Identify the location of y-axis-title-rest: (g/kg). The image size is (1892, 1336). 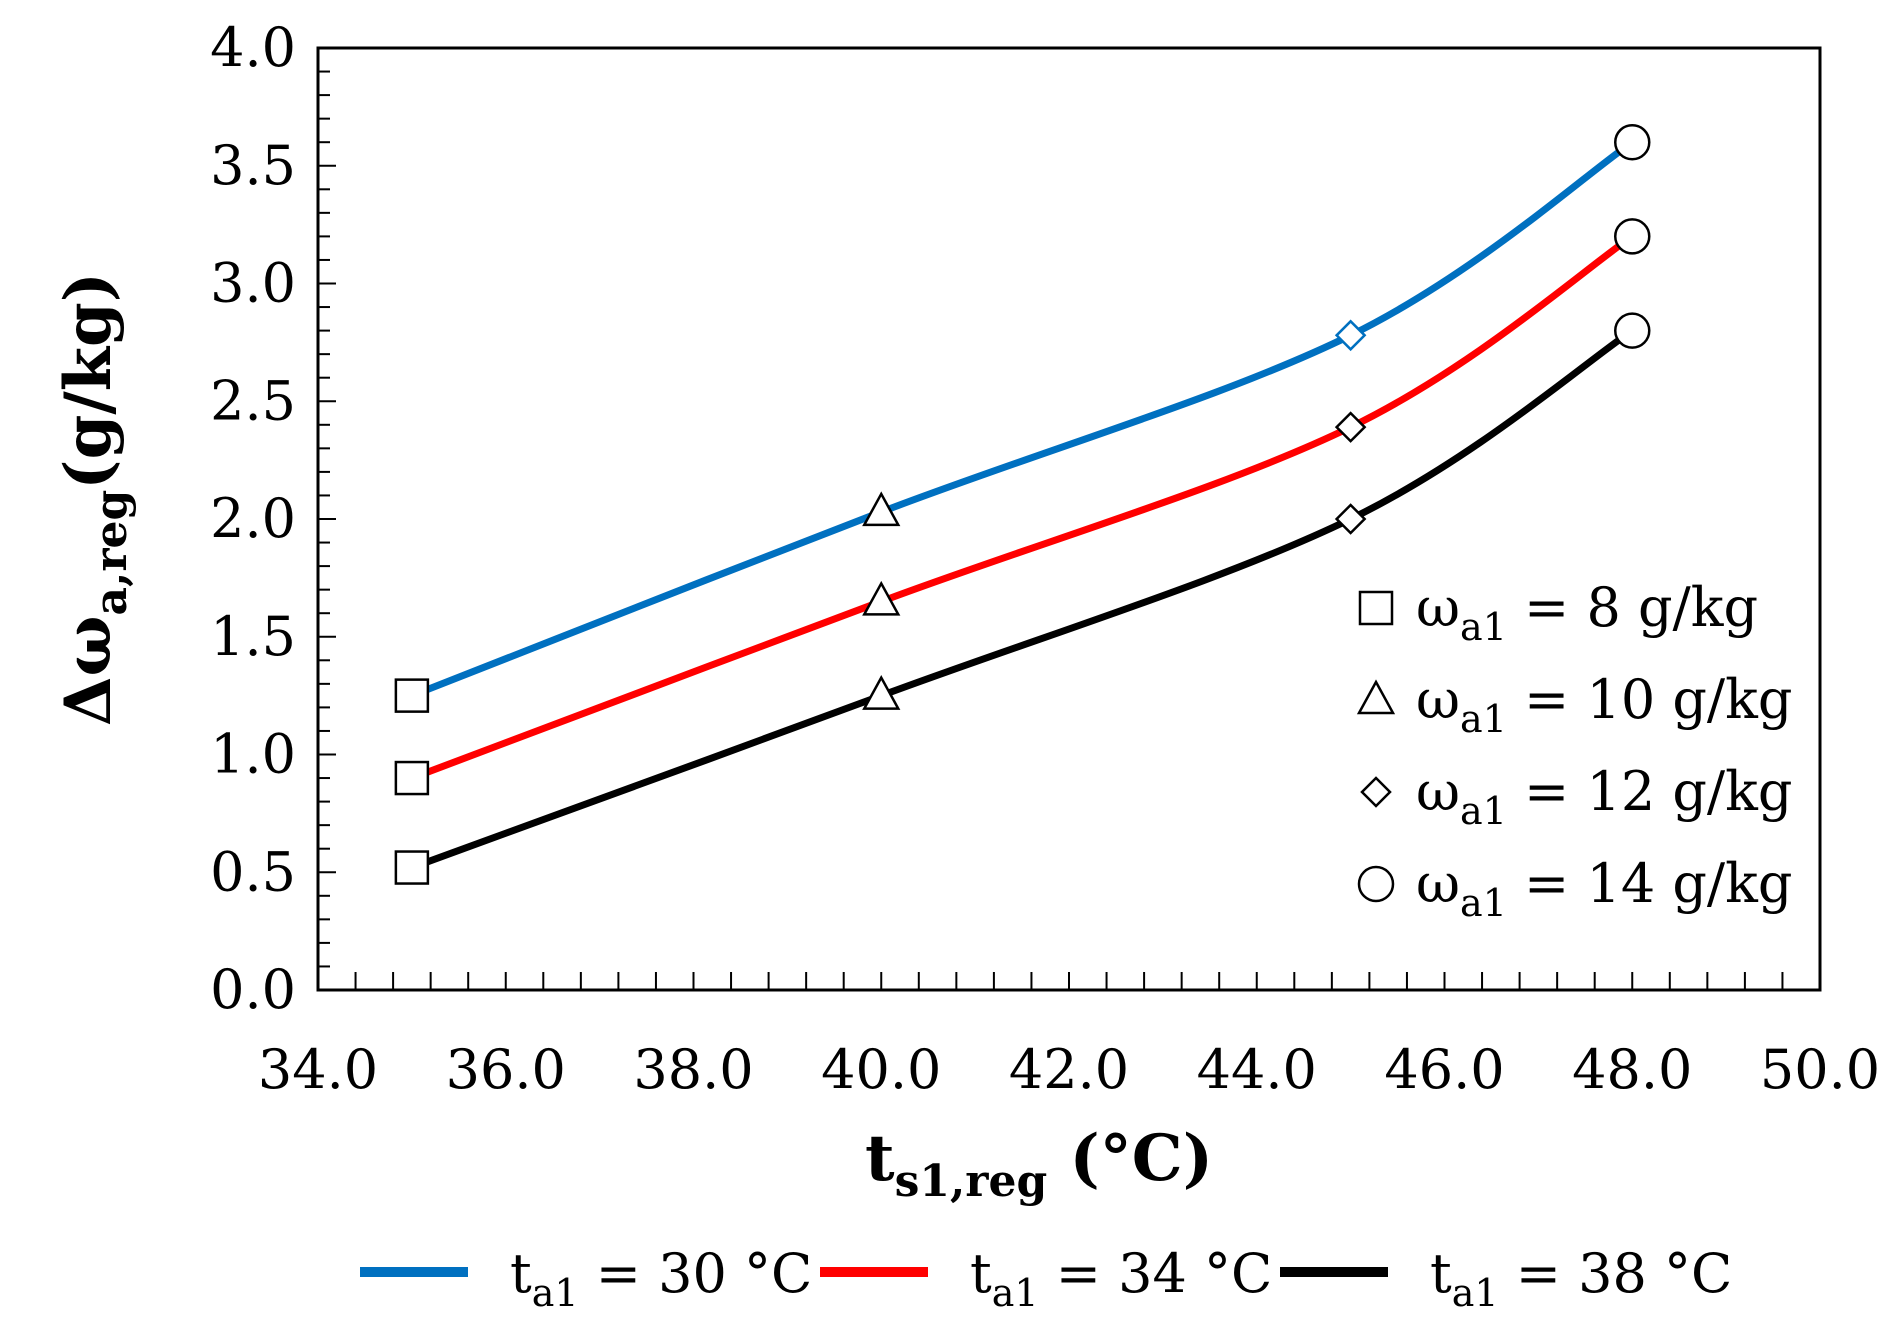
(88, 381).